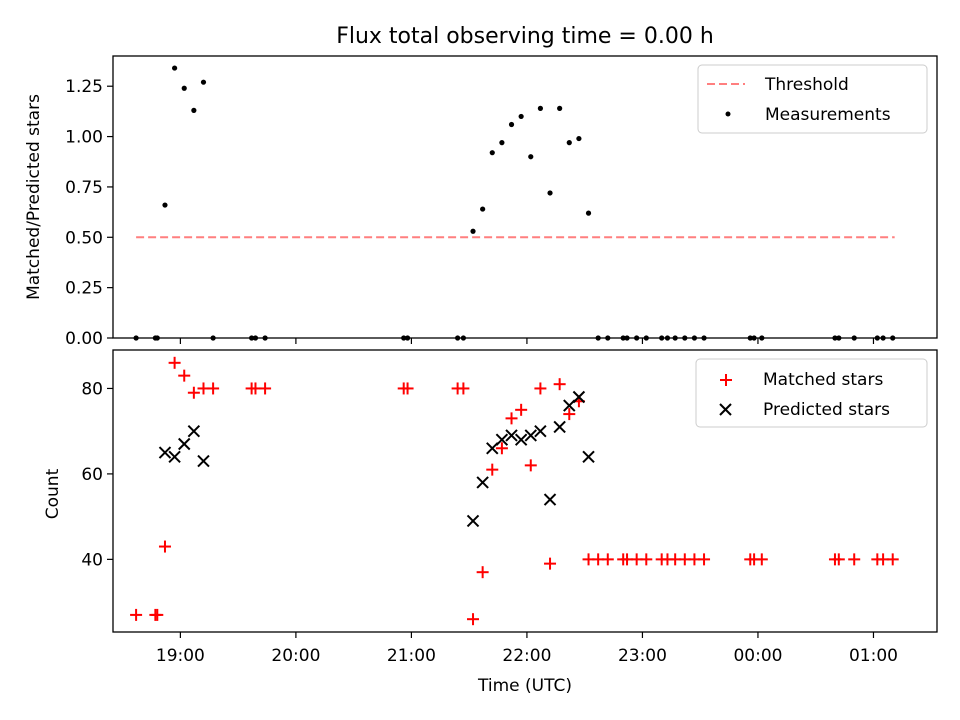 The image size is (960, 720). Describe the element at coordinates (806, 85) in the screenshot. I see `threshold-legend-label: Threshold` at that location.